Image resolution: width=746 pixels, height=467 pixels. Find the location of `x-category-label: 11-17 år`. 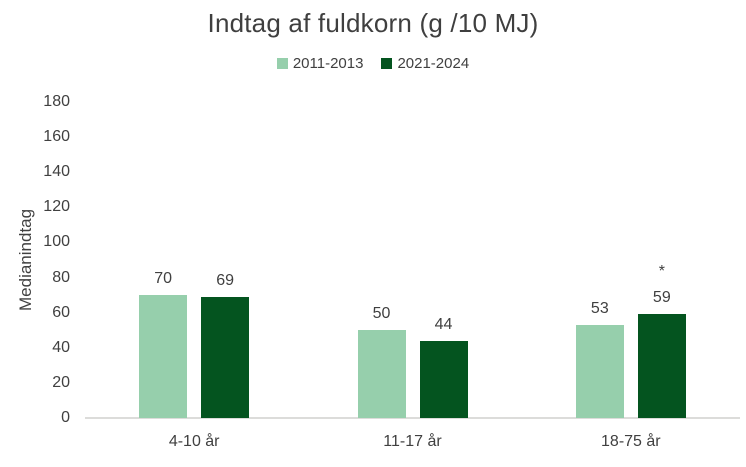

x-category-label: 11-17 år is located at coordinates (412, 441).